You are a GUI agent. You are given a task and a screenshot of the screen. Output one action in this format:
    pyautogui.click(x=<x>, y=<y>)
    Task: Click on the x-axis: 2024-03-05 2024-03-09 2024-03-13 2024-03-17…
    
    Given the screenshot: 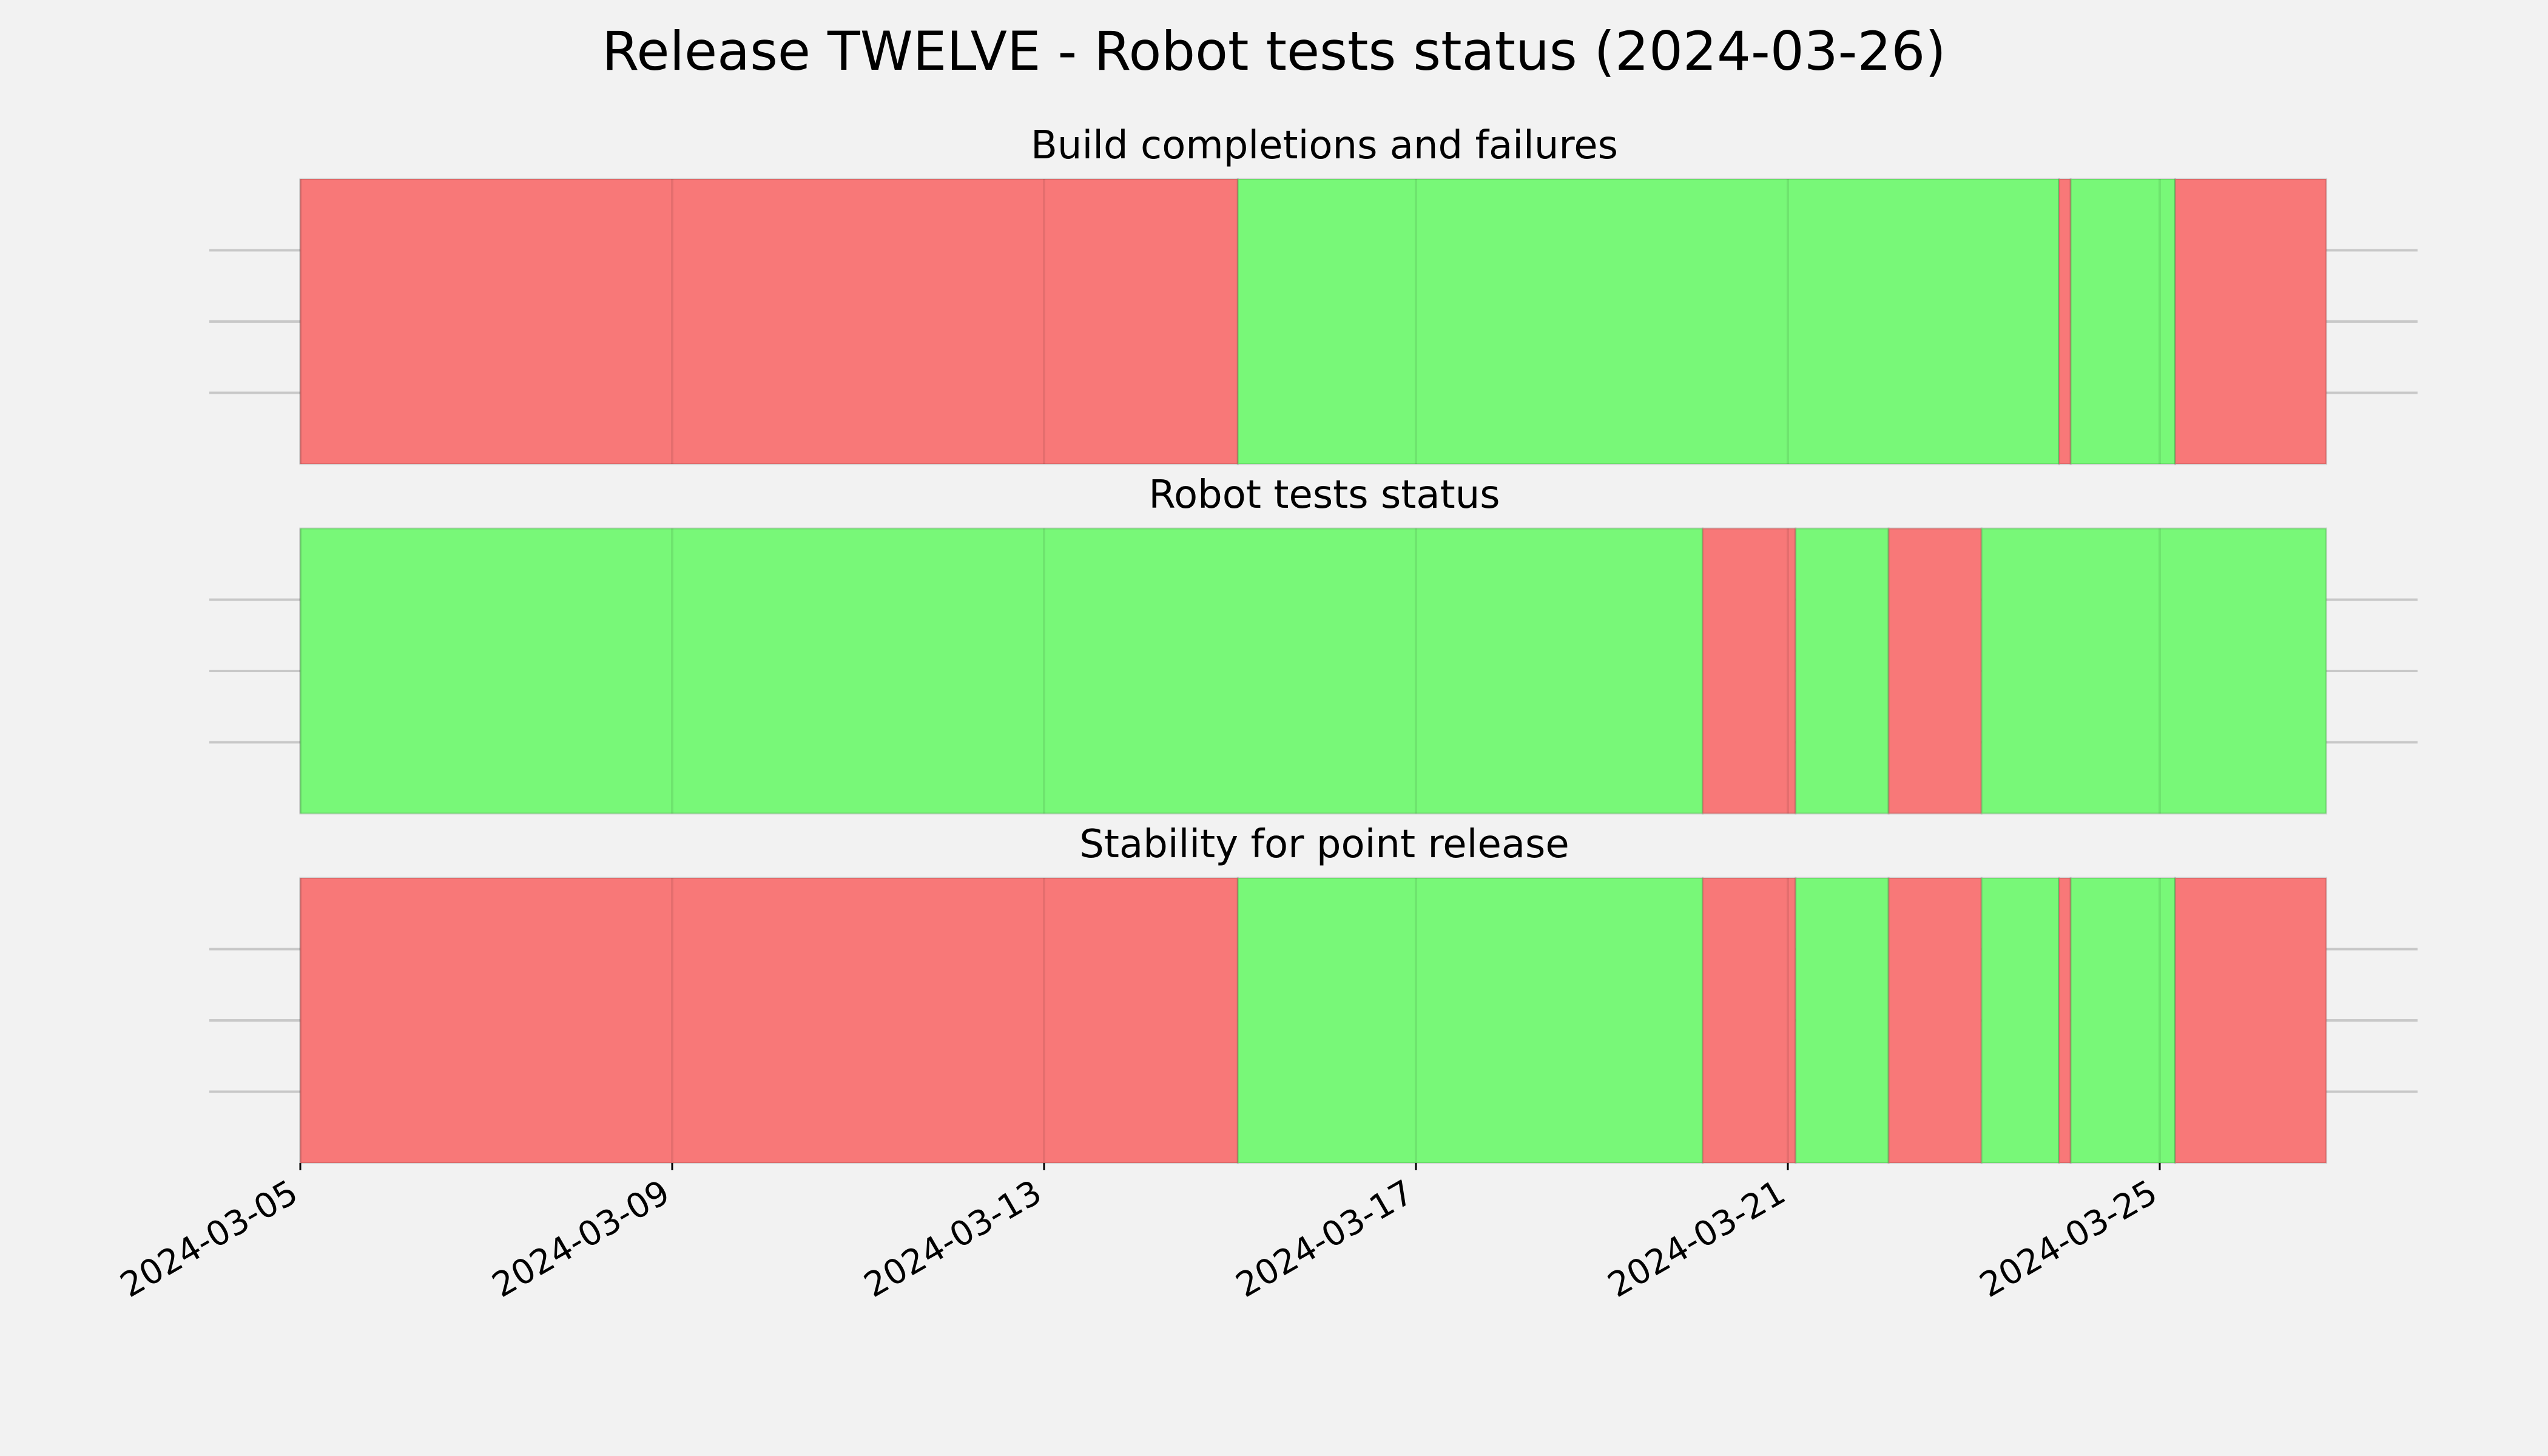 What is the action you would take?
    pyautogui.click(x=1139, y=1234)
    